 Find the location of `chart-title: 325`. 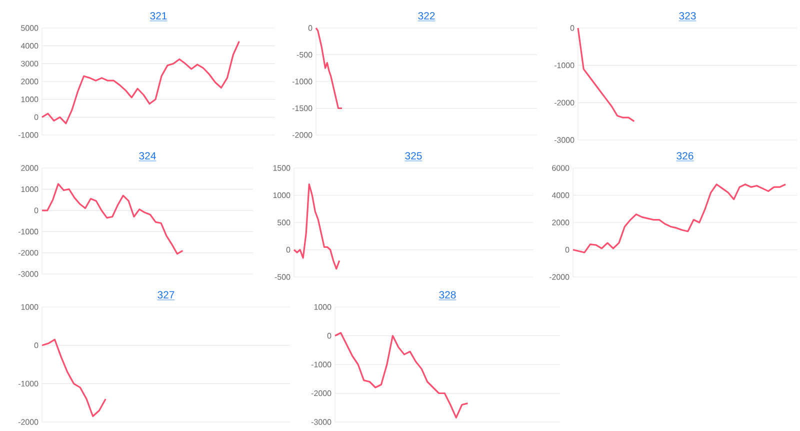

chart-title: 325 is located at coordinates (413, 156).